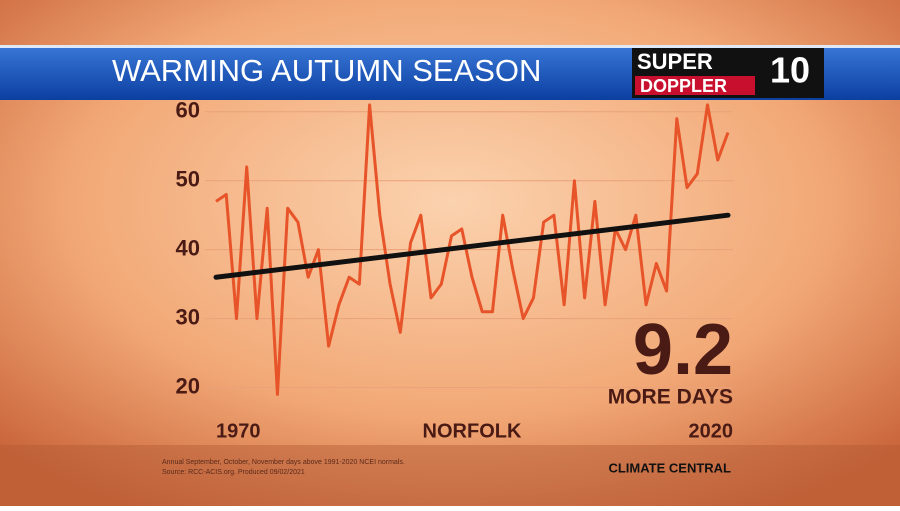 This screenshot has width=900, height=511. I want to click on credit: CLIMATE CENTRAL, so click(669, 467).